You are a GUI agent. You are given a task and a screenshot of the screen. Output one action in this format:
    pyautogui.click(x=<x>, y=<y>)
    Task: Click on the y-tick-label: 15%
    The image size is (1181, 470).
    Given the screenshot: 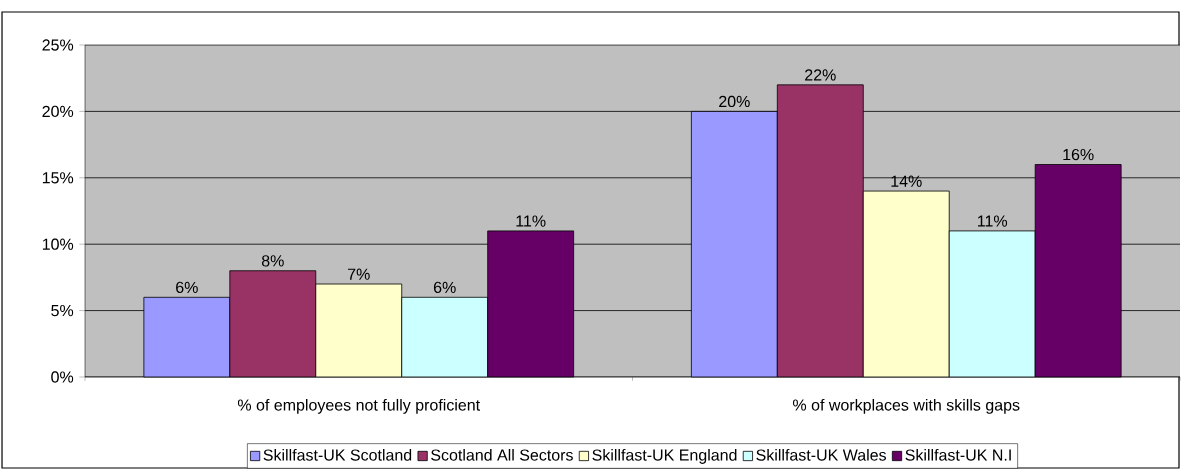 What is the action you would take?
    pyautogui.click(x=58, y=178)
    